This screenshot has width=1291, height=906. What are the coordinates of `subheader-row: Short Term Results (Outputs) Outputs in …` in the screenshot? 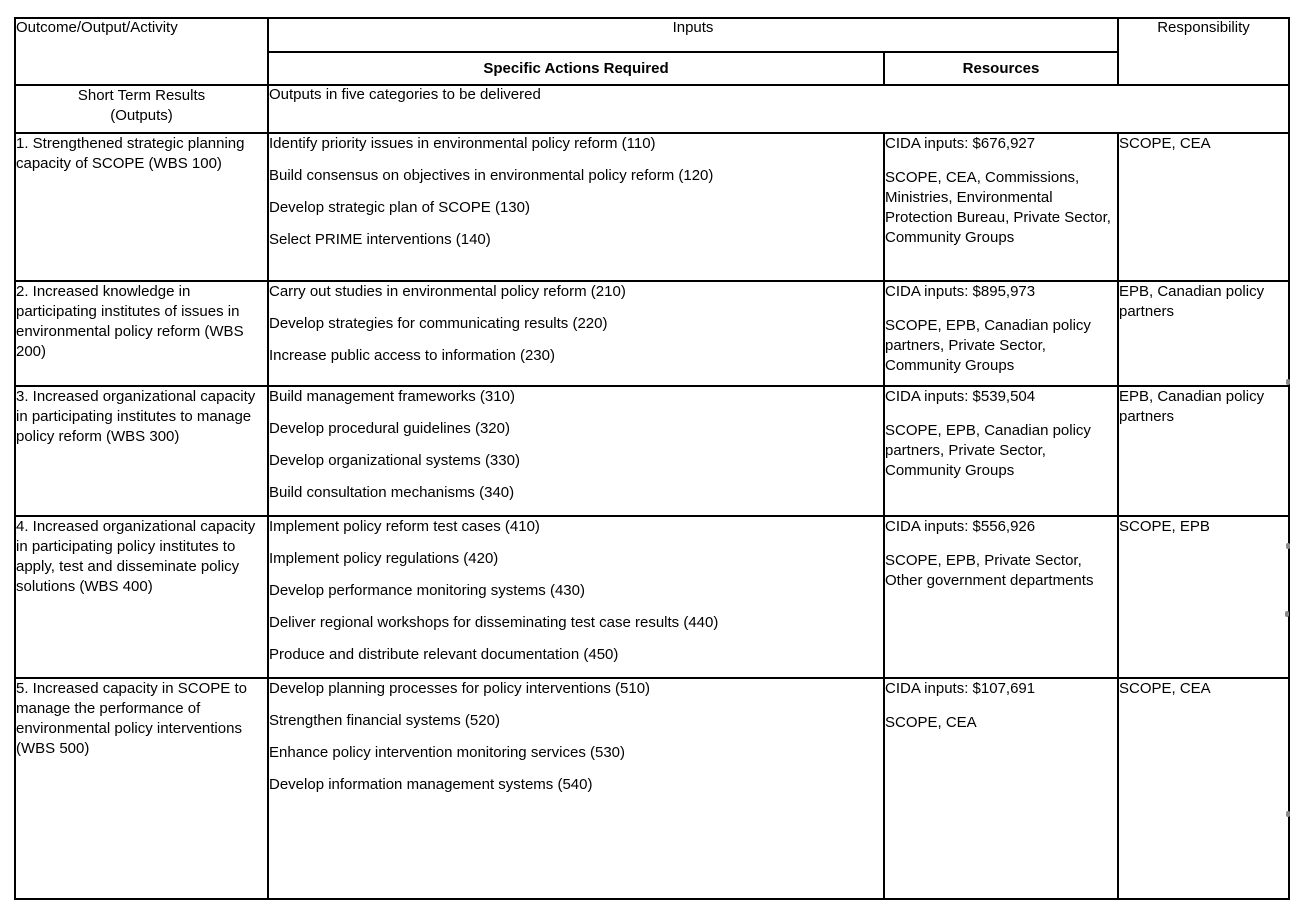 It's located at (652, 109).